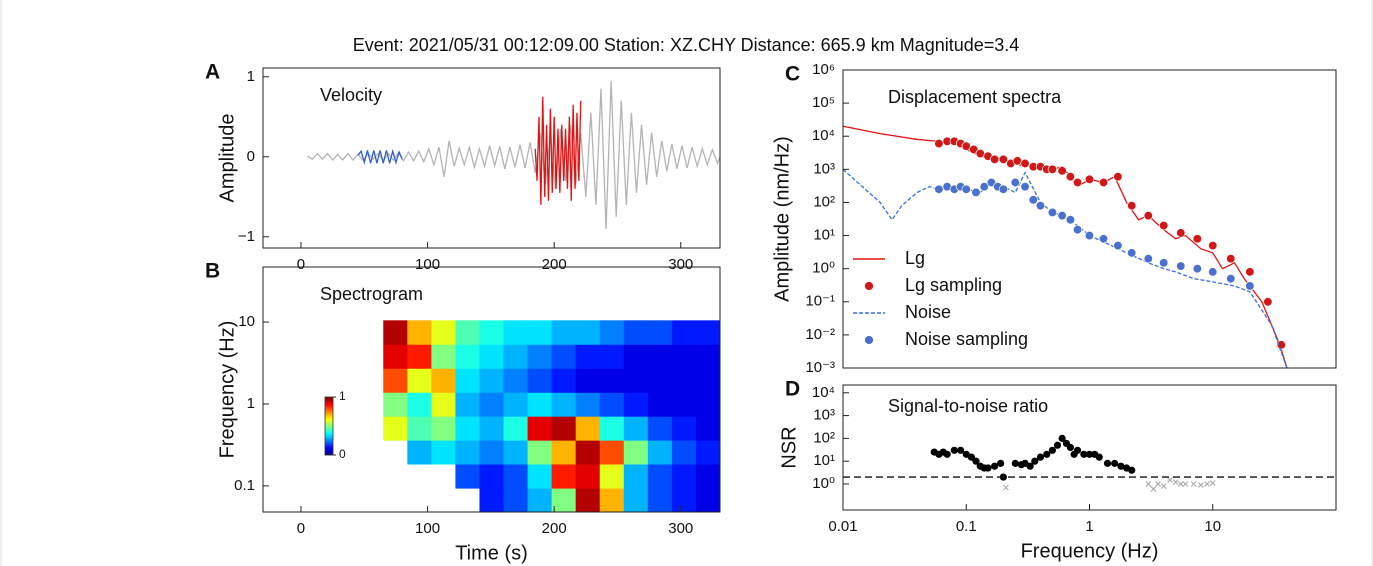 The height and width of the screenshot is (566, 1373). What do you see at coordinates (823, 268) in the screenshot?
I see `y-tick-label: 10⁰` at bounding box center [823, 268].